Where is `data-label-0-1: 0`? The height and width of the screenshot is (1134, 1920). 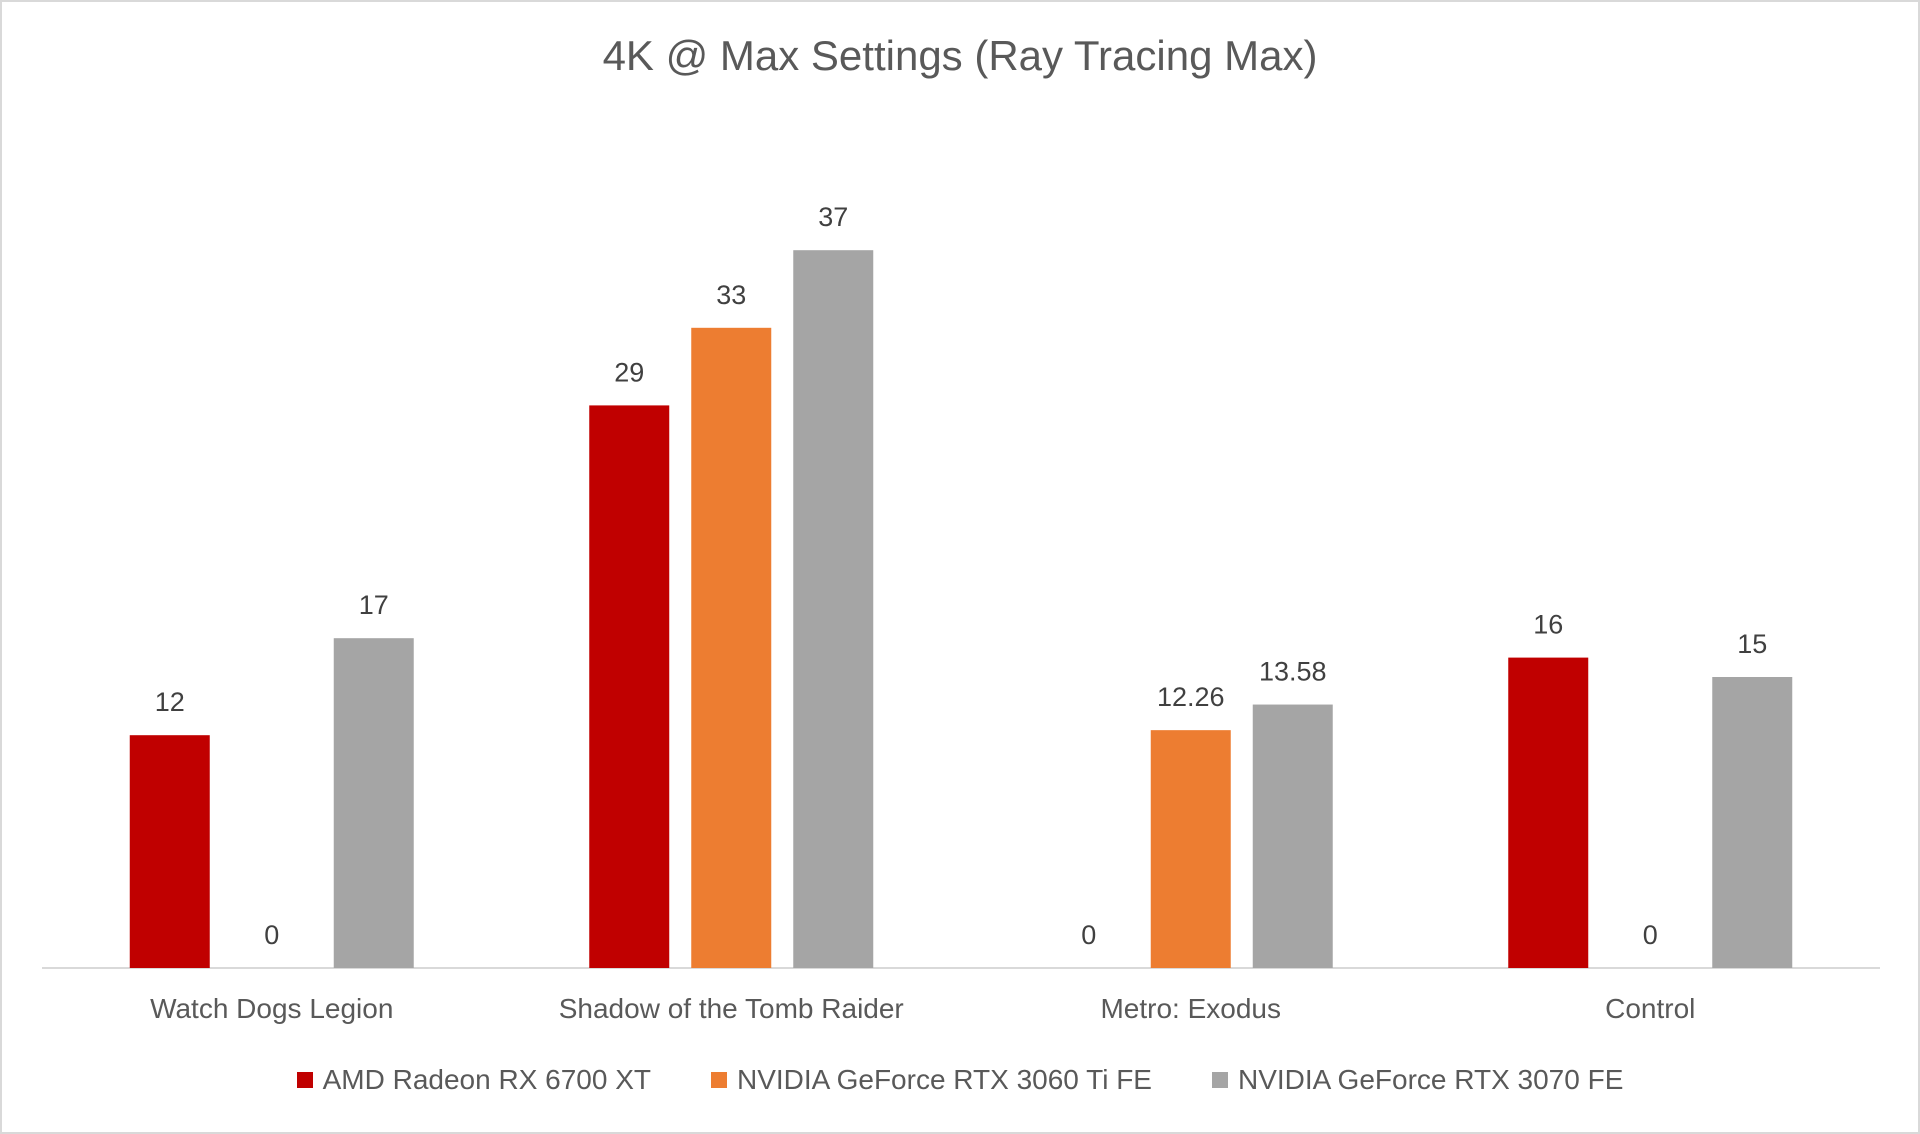 data-label-0-1: 0 is located at coordinates (271, 935).